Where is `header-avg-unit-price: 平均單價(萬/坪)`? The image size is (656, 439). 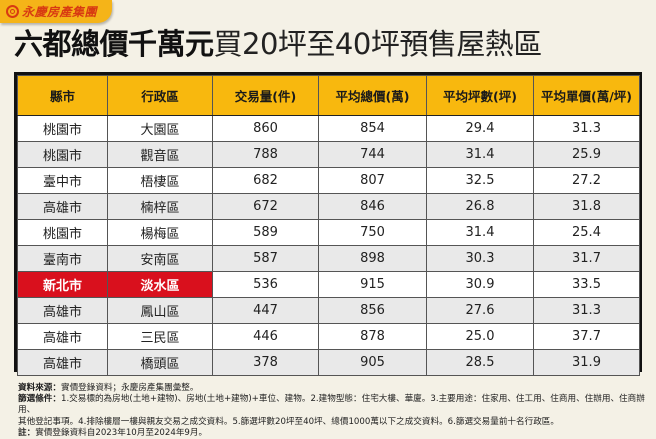 header-avg-unit-price: 平均單價(萬/坪) is located at coordinates (586, 95).